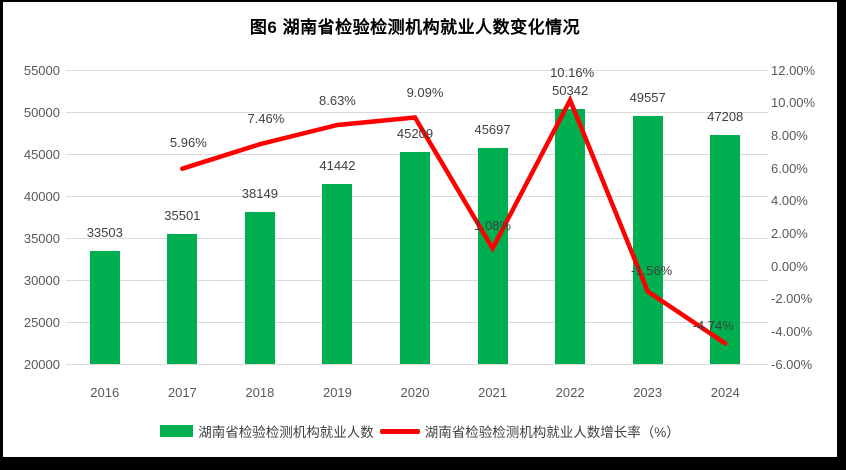 This screenshot has height=470, width=846. Describe the element at coordinates (41, 112) in the screenshot. I see `left-axis-tick-label: 50000` at that location.